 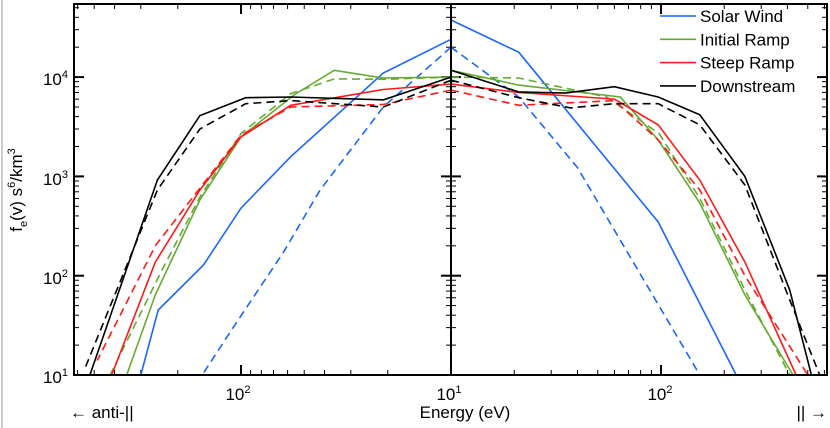 I want to click on legend-label: Solar Wind, so click(x=741, y=16).